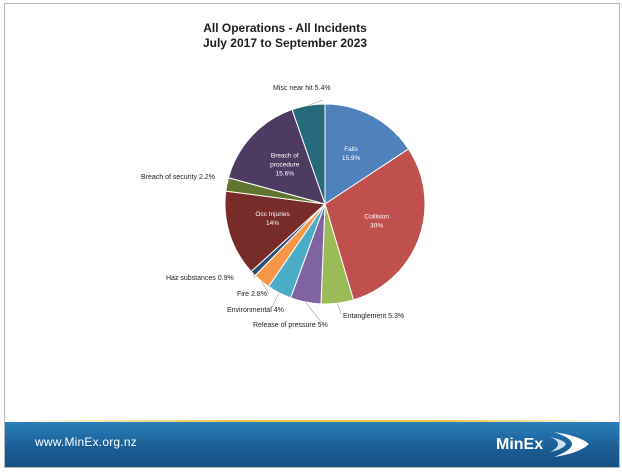 The image size is (622, 474). What do you see at coordinates (285, 173) in the screenshot?
I see `slice-label: 15.6%` at bounding box center [285, 173].